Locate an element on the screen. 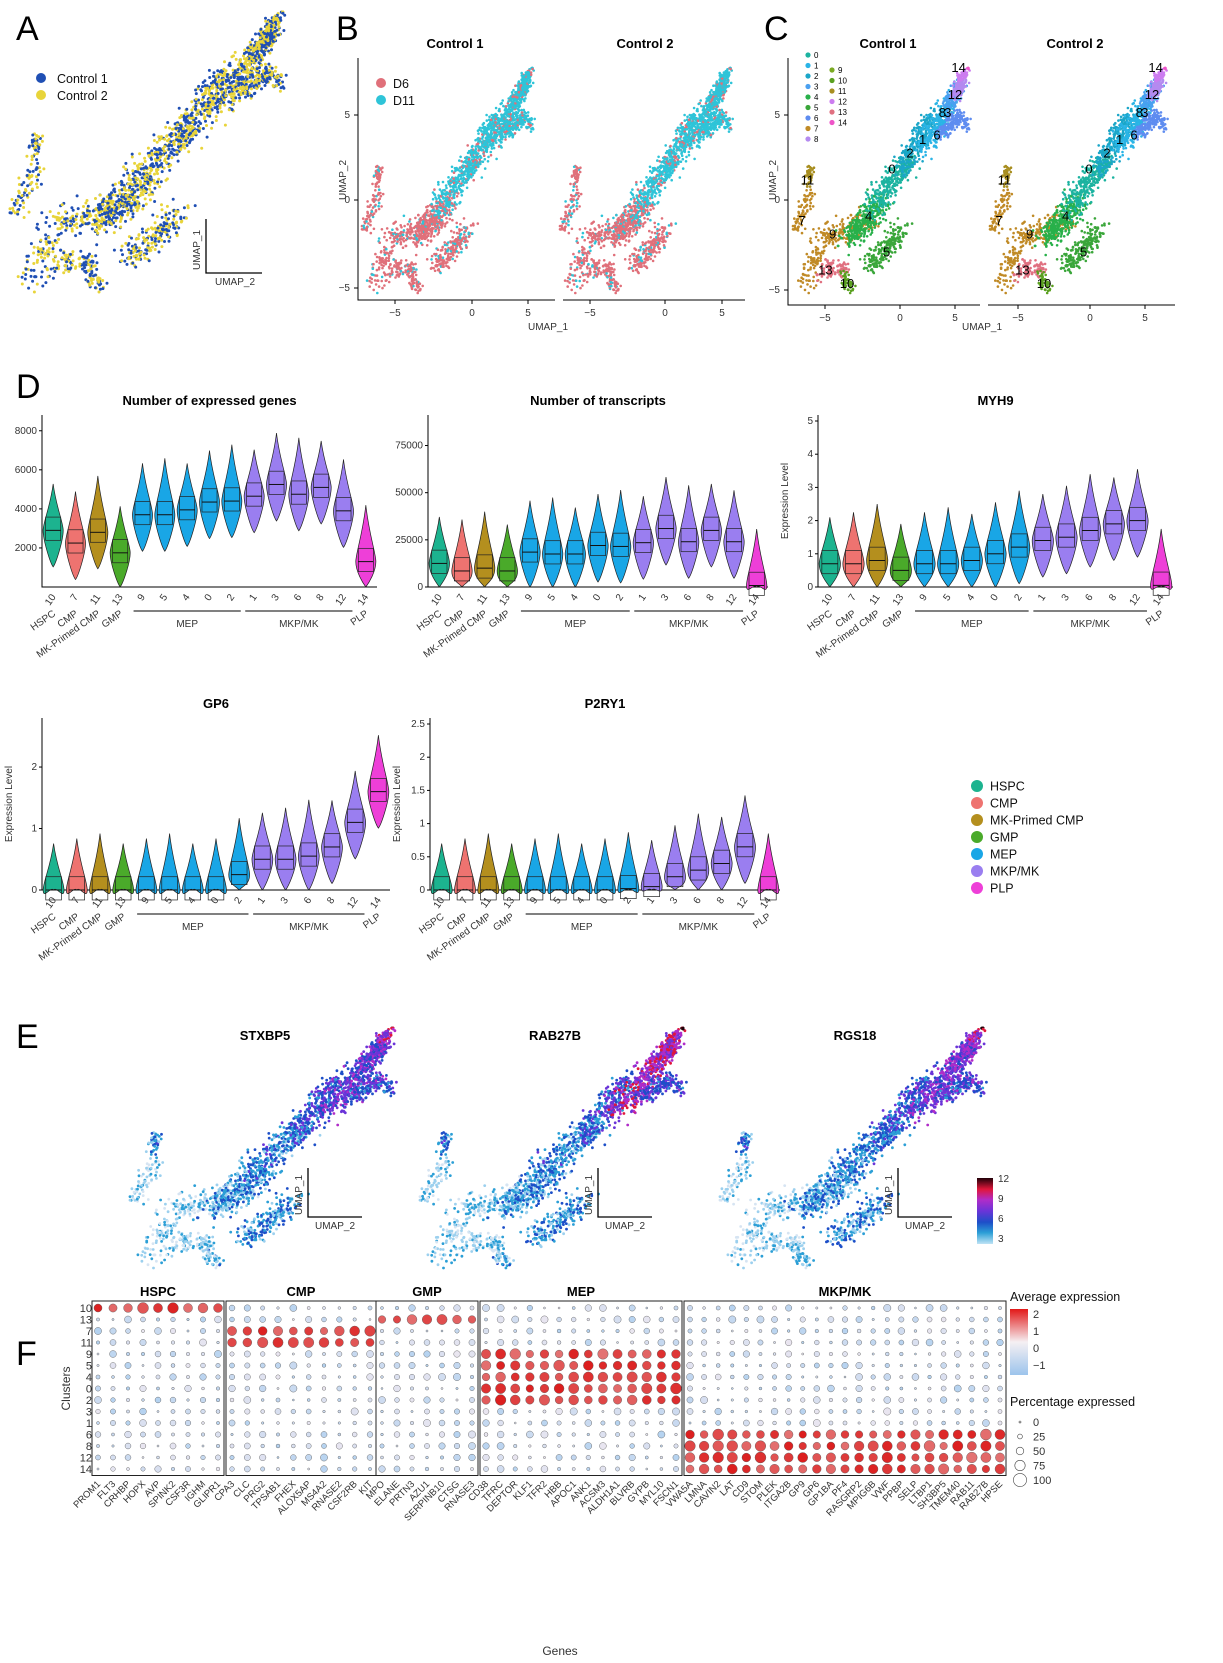 This screenshot has width=1223, height=1663. panel-letter-e: E is located at coordinates (27, 1037).